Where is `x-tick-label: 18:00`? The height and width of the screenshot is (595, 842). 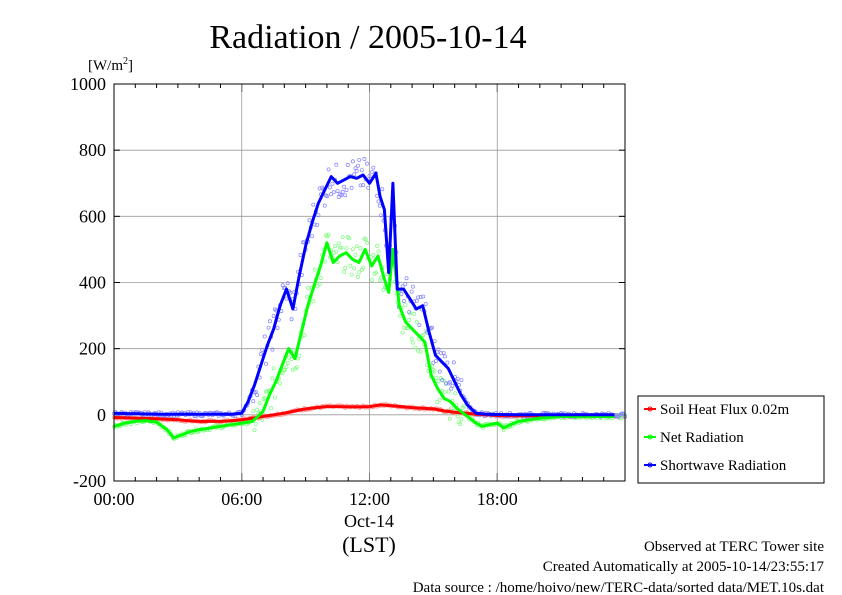
x-tick-label: 18:00 is located at coordinates (497, 499).